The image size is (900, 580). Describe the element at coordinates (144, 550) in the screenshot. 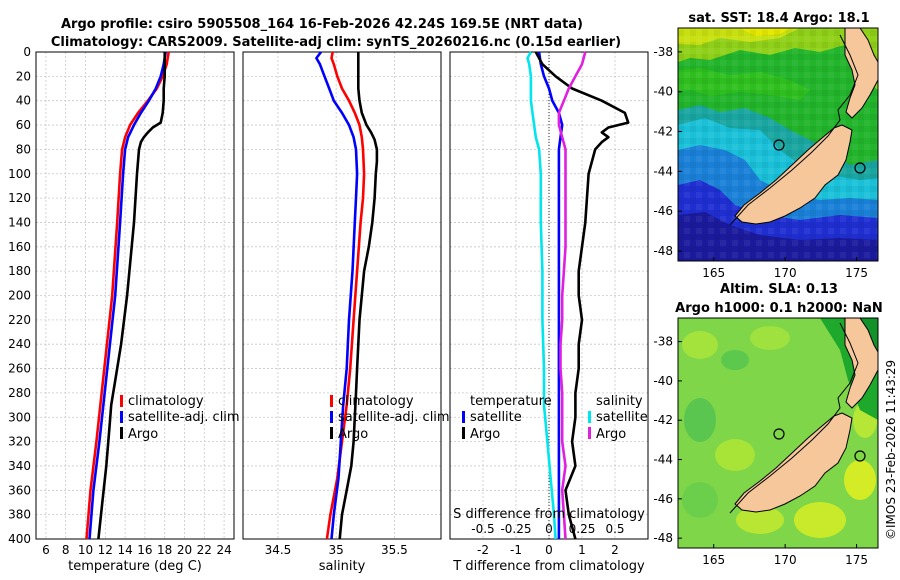

I see `x-tick-label: 16` at that location.